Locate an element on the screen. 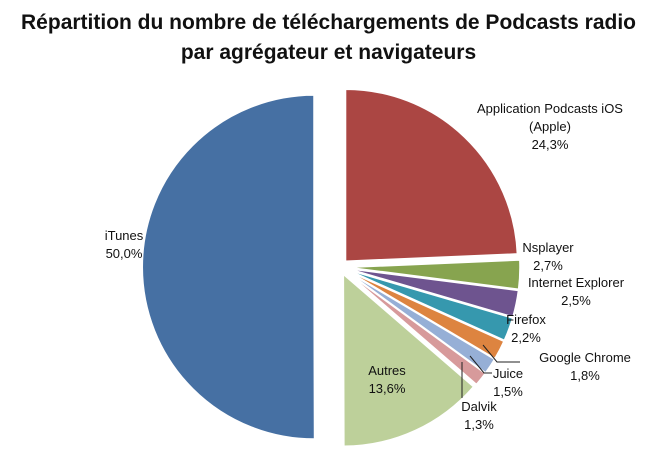 The width and height of the screenshot is (657, 469). pie-slice-google-chrome is located at coordinates (425, 315).